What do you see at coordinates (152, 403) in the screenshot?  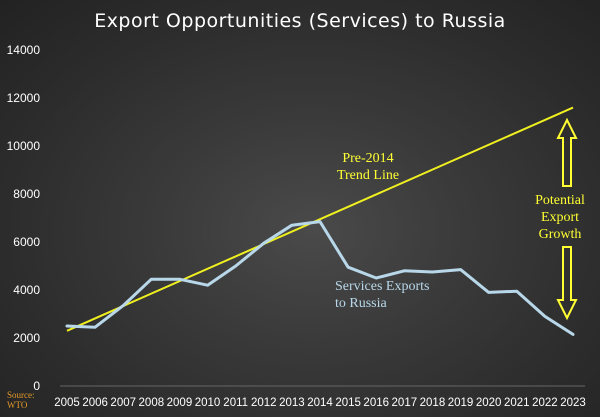 I see `x-tick-label: 2008` at bounding box center [152, 403].